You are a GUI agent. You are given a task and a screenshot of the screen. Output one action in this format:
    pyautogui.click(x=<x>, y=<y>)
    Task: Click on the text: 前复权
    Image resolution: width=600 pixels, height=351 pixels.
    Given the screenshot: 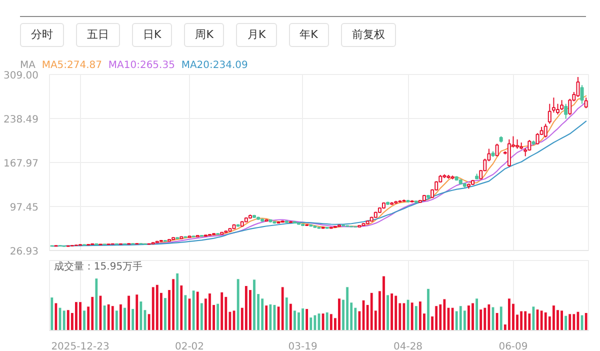 What is the action you would take?
    pyautogui.click(x=368, y=35)
    